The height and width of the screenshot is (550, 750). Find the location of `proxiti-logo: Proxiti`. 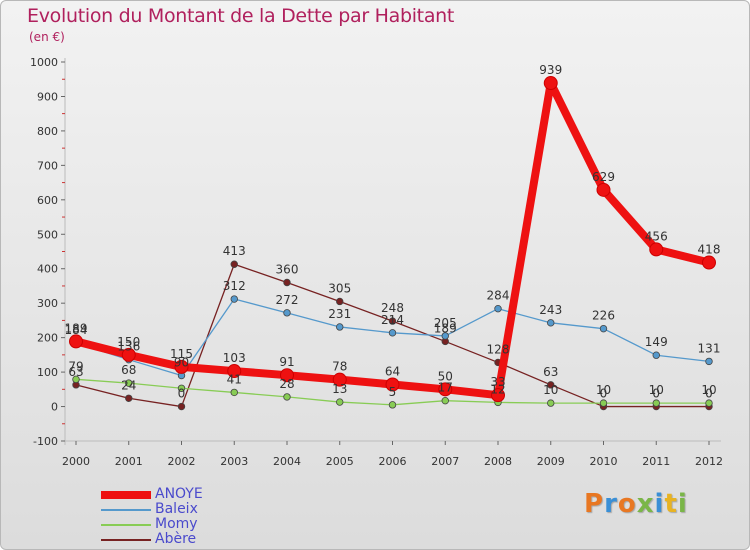

proxiti-logo: Proxiti is located at coordinates (636, 504).